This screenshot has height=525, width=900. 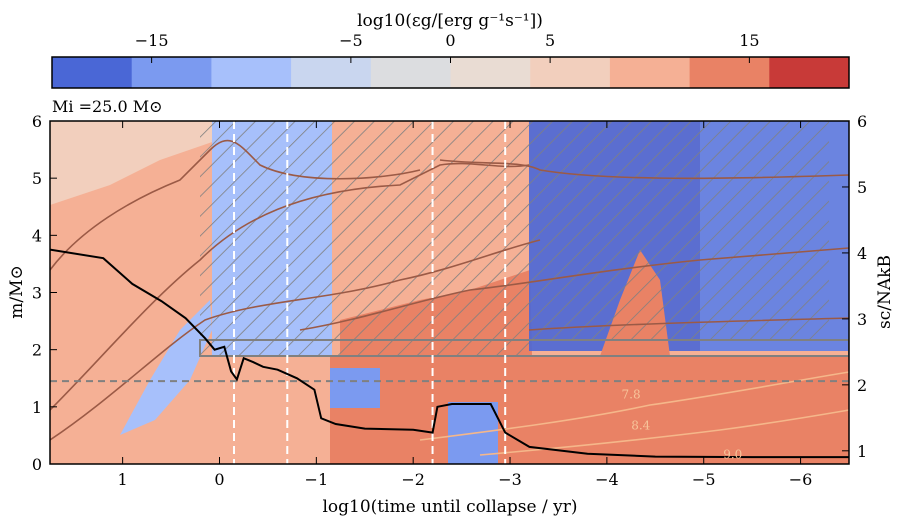 What do you see at coordinates (37, 293) in the screenshot?
I see `y-tick-label: 3` at bounding box center [37, 293].